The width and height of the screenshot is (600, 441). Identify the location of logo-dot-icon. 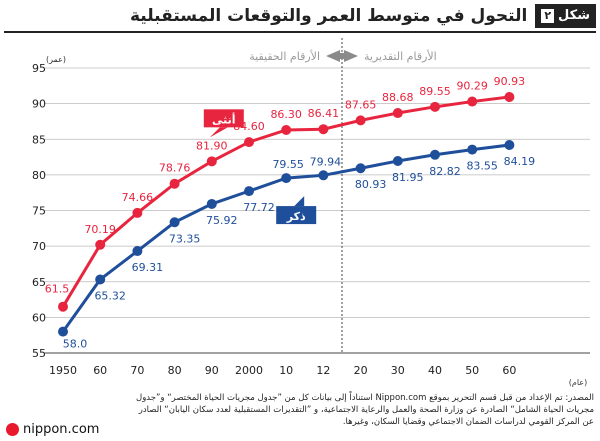
(12, 429).